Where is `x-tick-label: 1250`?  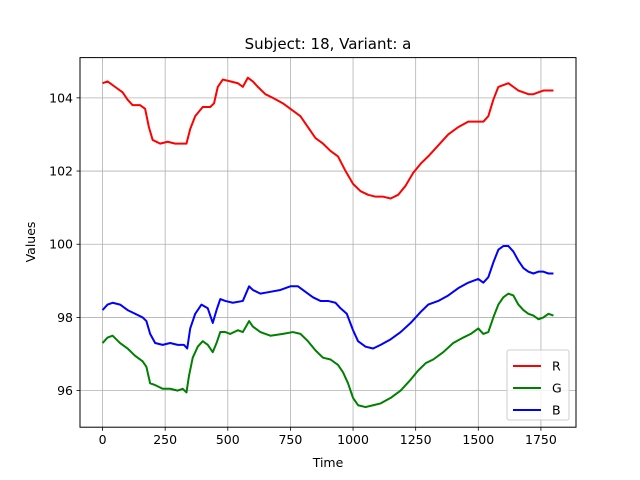
x-tick-label: 1250 is located at coordinates (416, 439).